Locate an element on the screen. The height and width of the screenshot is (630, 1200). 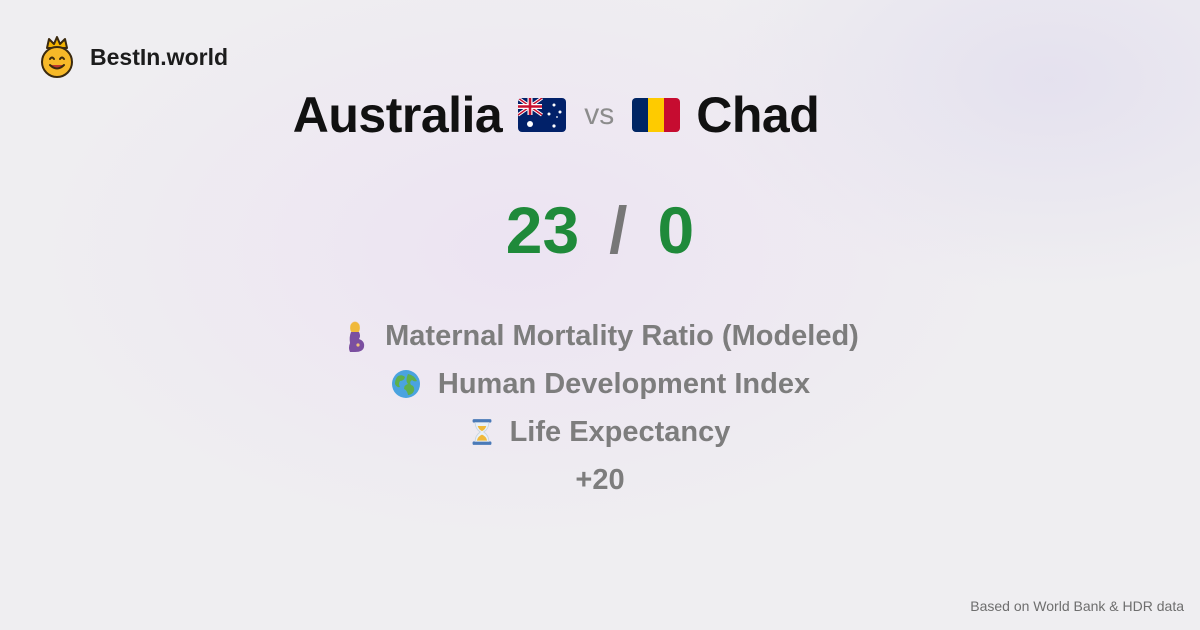
metric-label: Life Expectancy is located at coordinates (620, 431).